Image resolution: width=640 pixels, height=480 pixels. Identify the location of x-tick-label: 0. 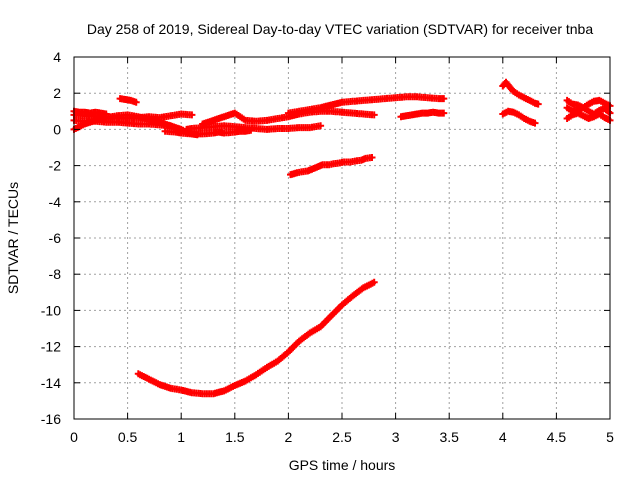
(74, 437).